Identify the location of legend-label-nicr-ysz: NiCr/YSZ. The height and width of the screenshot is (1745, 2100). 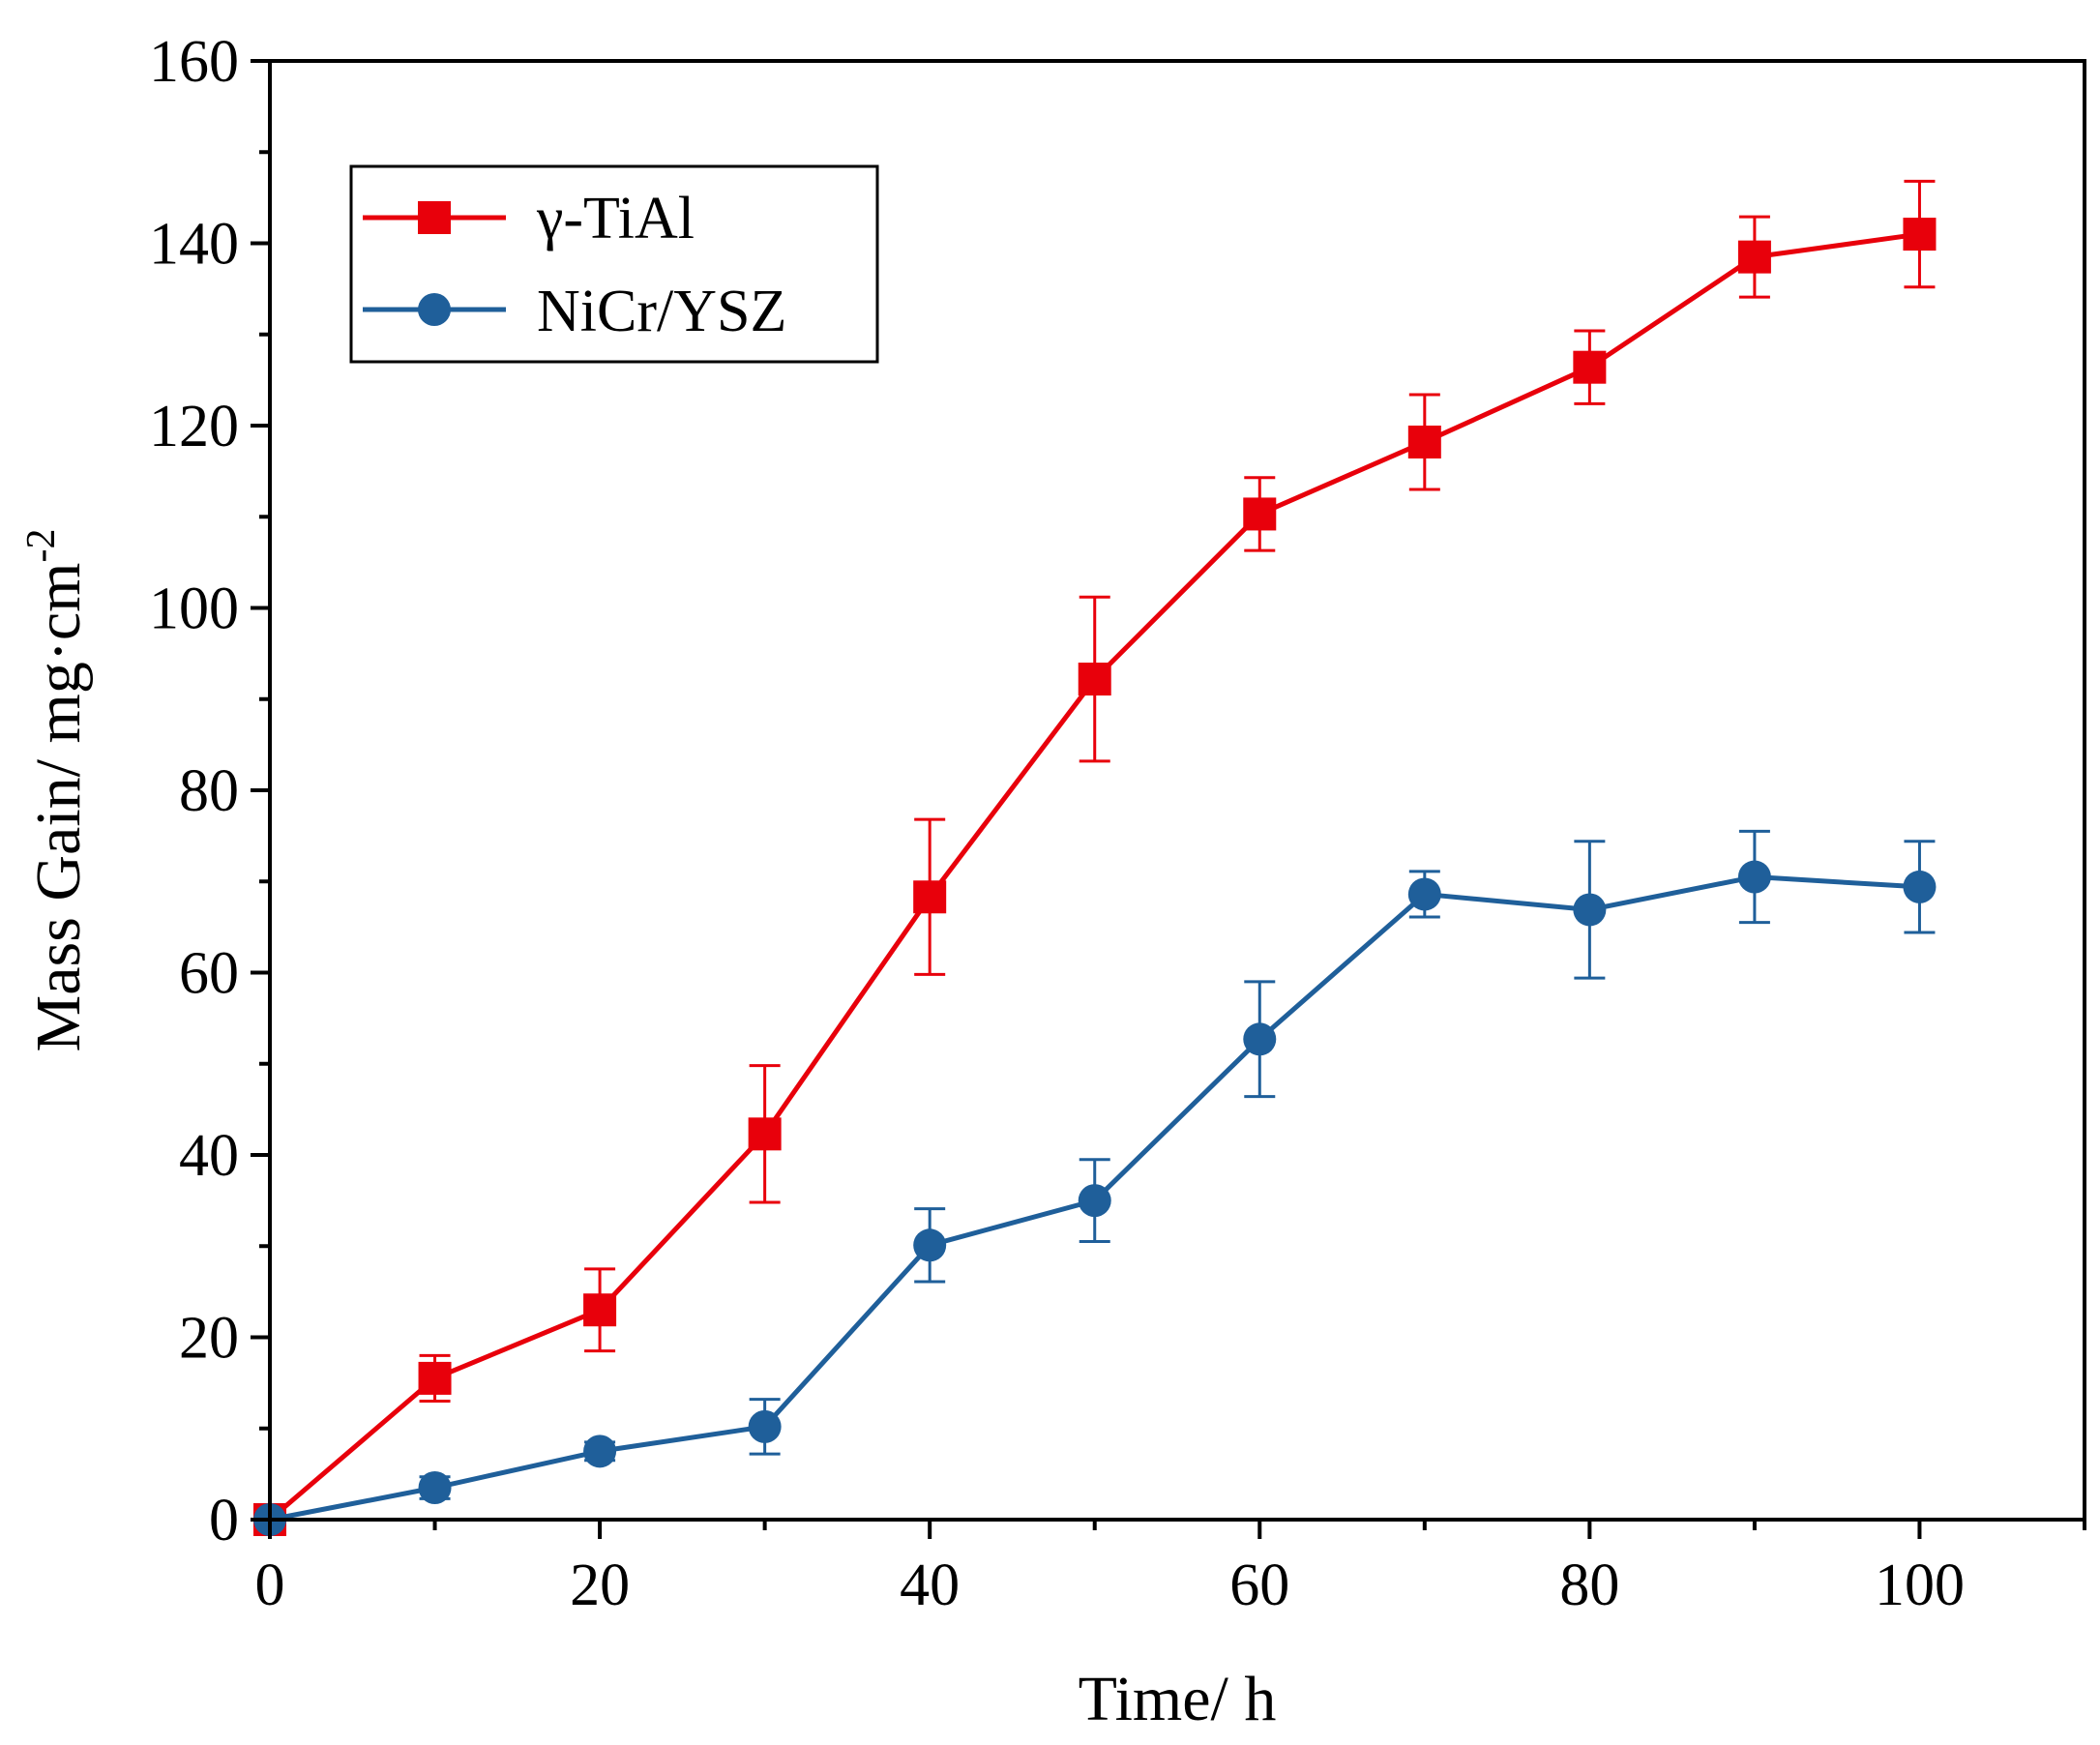
(661, 311).